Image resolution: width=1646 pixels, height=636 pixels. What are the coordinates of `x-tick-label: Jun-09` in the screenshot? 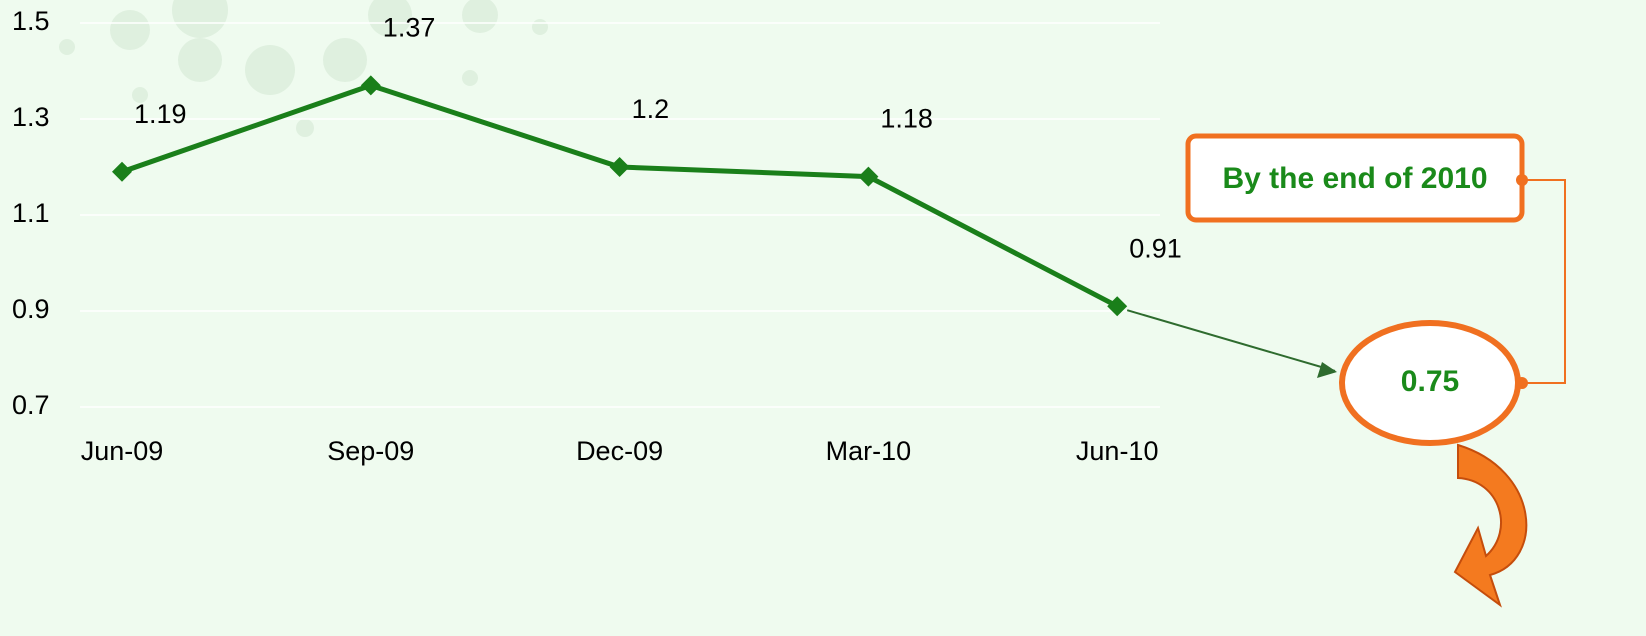 It's located at (122, 451).